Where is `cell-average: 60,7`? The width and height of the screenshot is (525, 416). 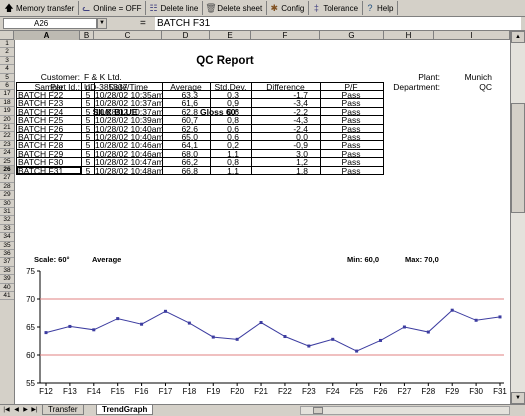 cell-average: 60,7 is located at coordinates (189, 120).